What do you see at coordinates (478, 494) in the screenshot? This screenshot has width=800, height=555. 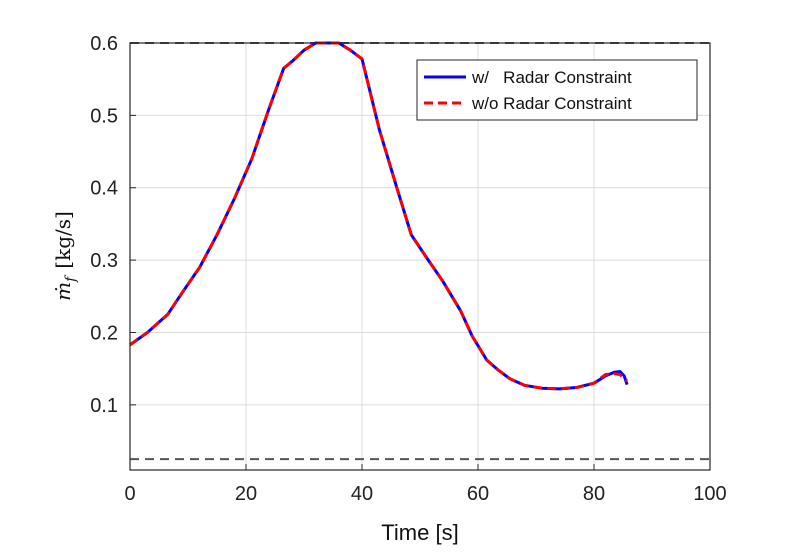 I see `x-tick-label: 60` at bounding box center [478, 494].